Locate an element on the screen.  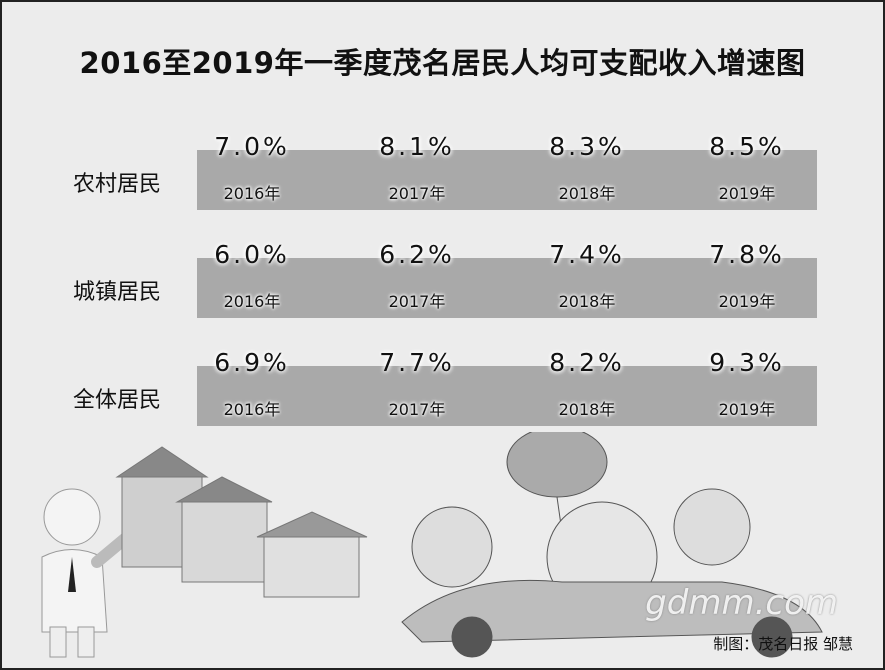
growth-rate: 7.0% is located at coordinates (252, 146).